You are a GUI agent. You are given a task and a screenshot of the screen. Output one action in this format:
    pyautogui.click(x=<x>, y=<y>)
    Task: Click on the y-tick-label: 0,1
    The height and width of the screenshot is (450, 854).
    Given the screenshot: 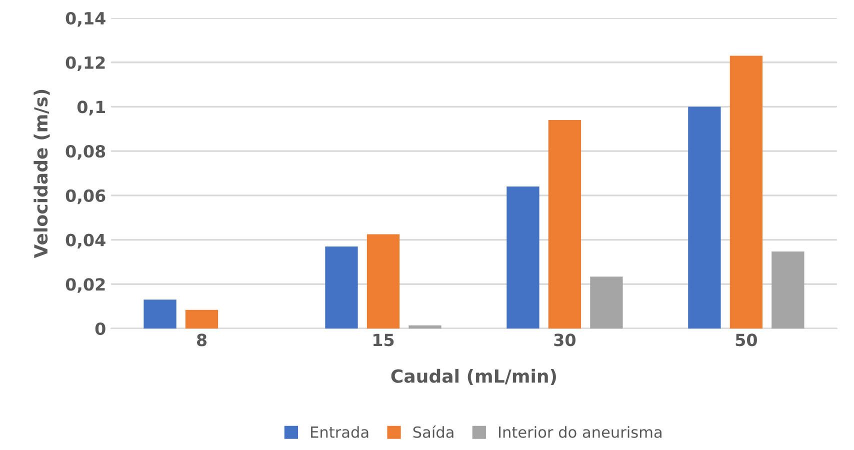 What is the action you would take?
    pyautogui.click(x=91, y=108)
    